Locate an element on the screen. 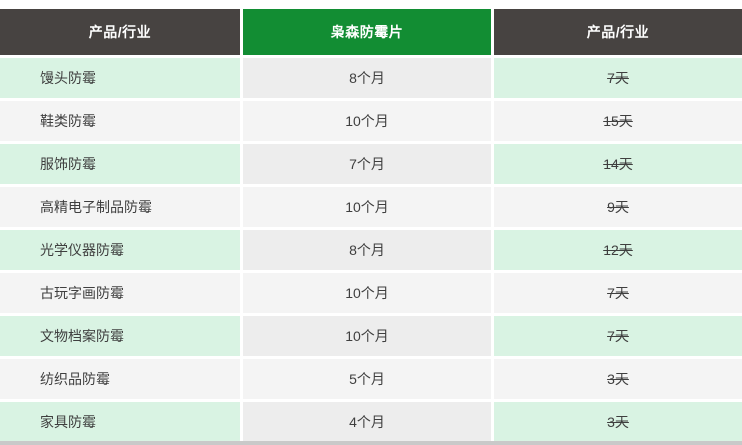 The width and height of the screenshot is (742, 445). header-product-industry-left: 产品/行业 is located at coordinates (120, 32).